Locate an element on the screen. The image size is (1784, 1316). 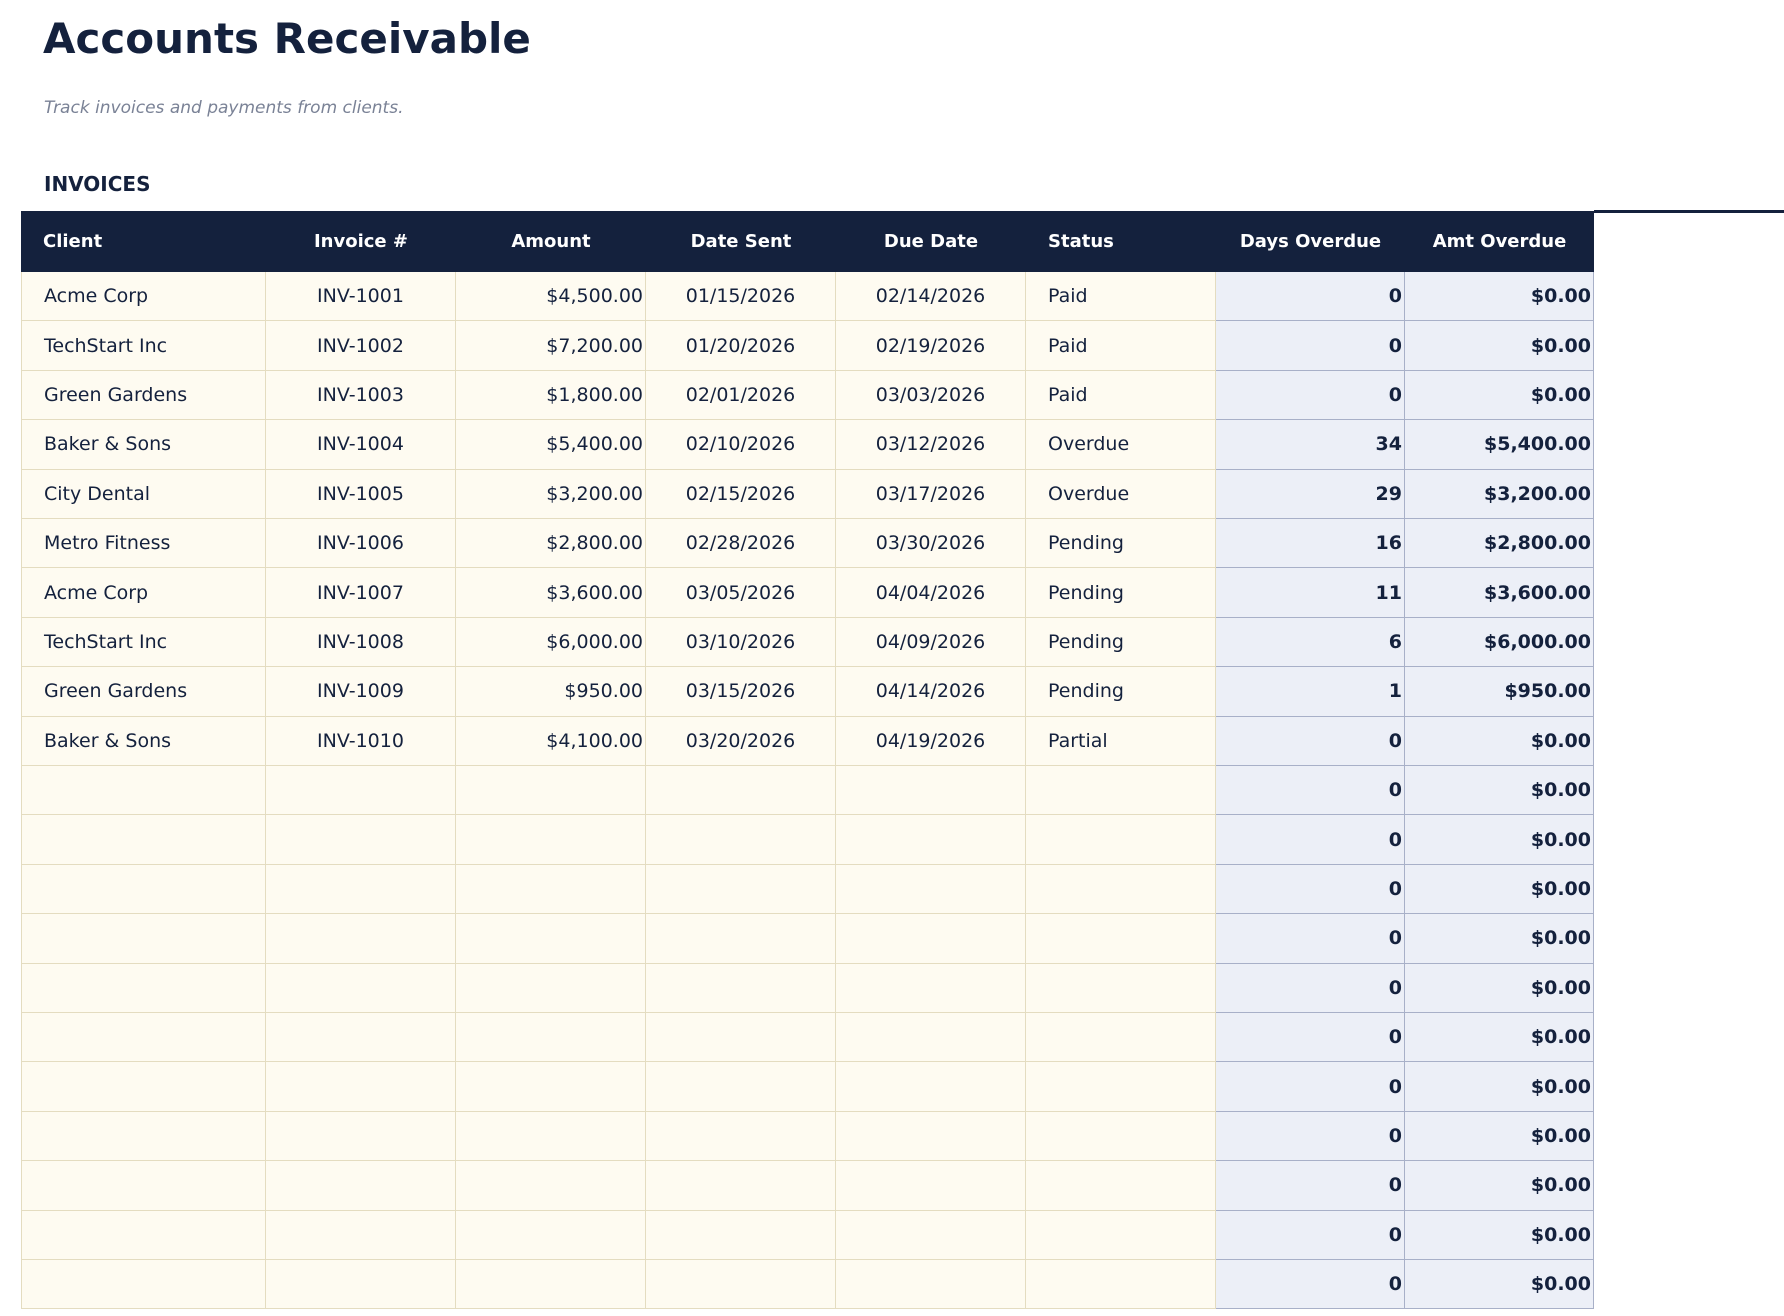
table-cell: 02/28/2026 is located at coordinates (741, 544).